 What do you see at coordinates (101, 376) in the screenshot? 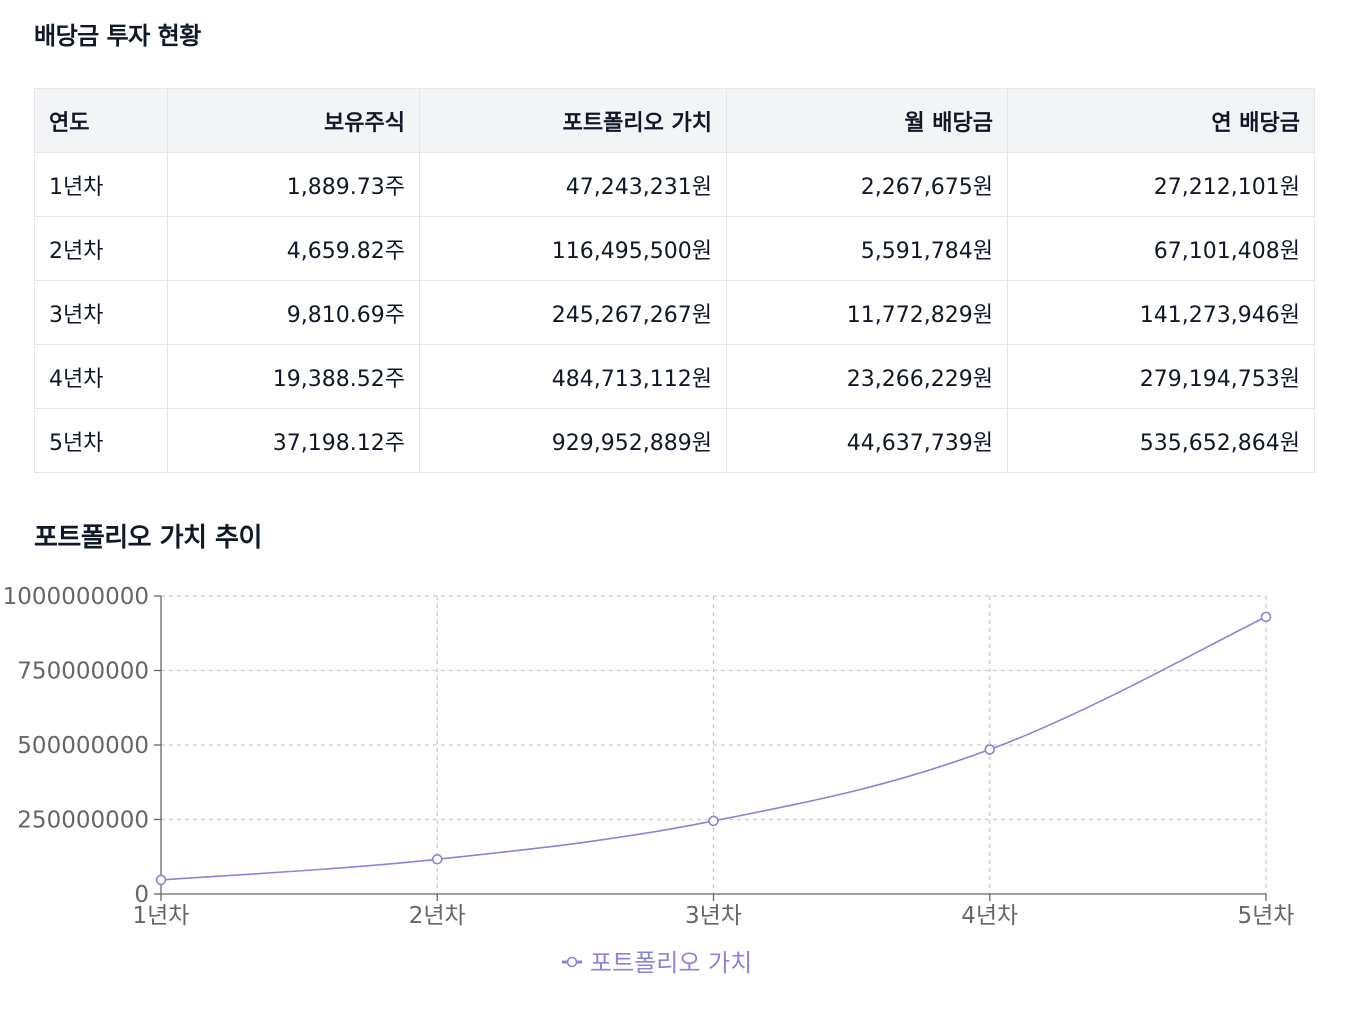
I see `cell-year: 4년차` at bounding box center [101, 376].